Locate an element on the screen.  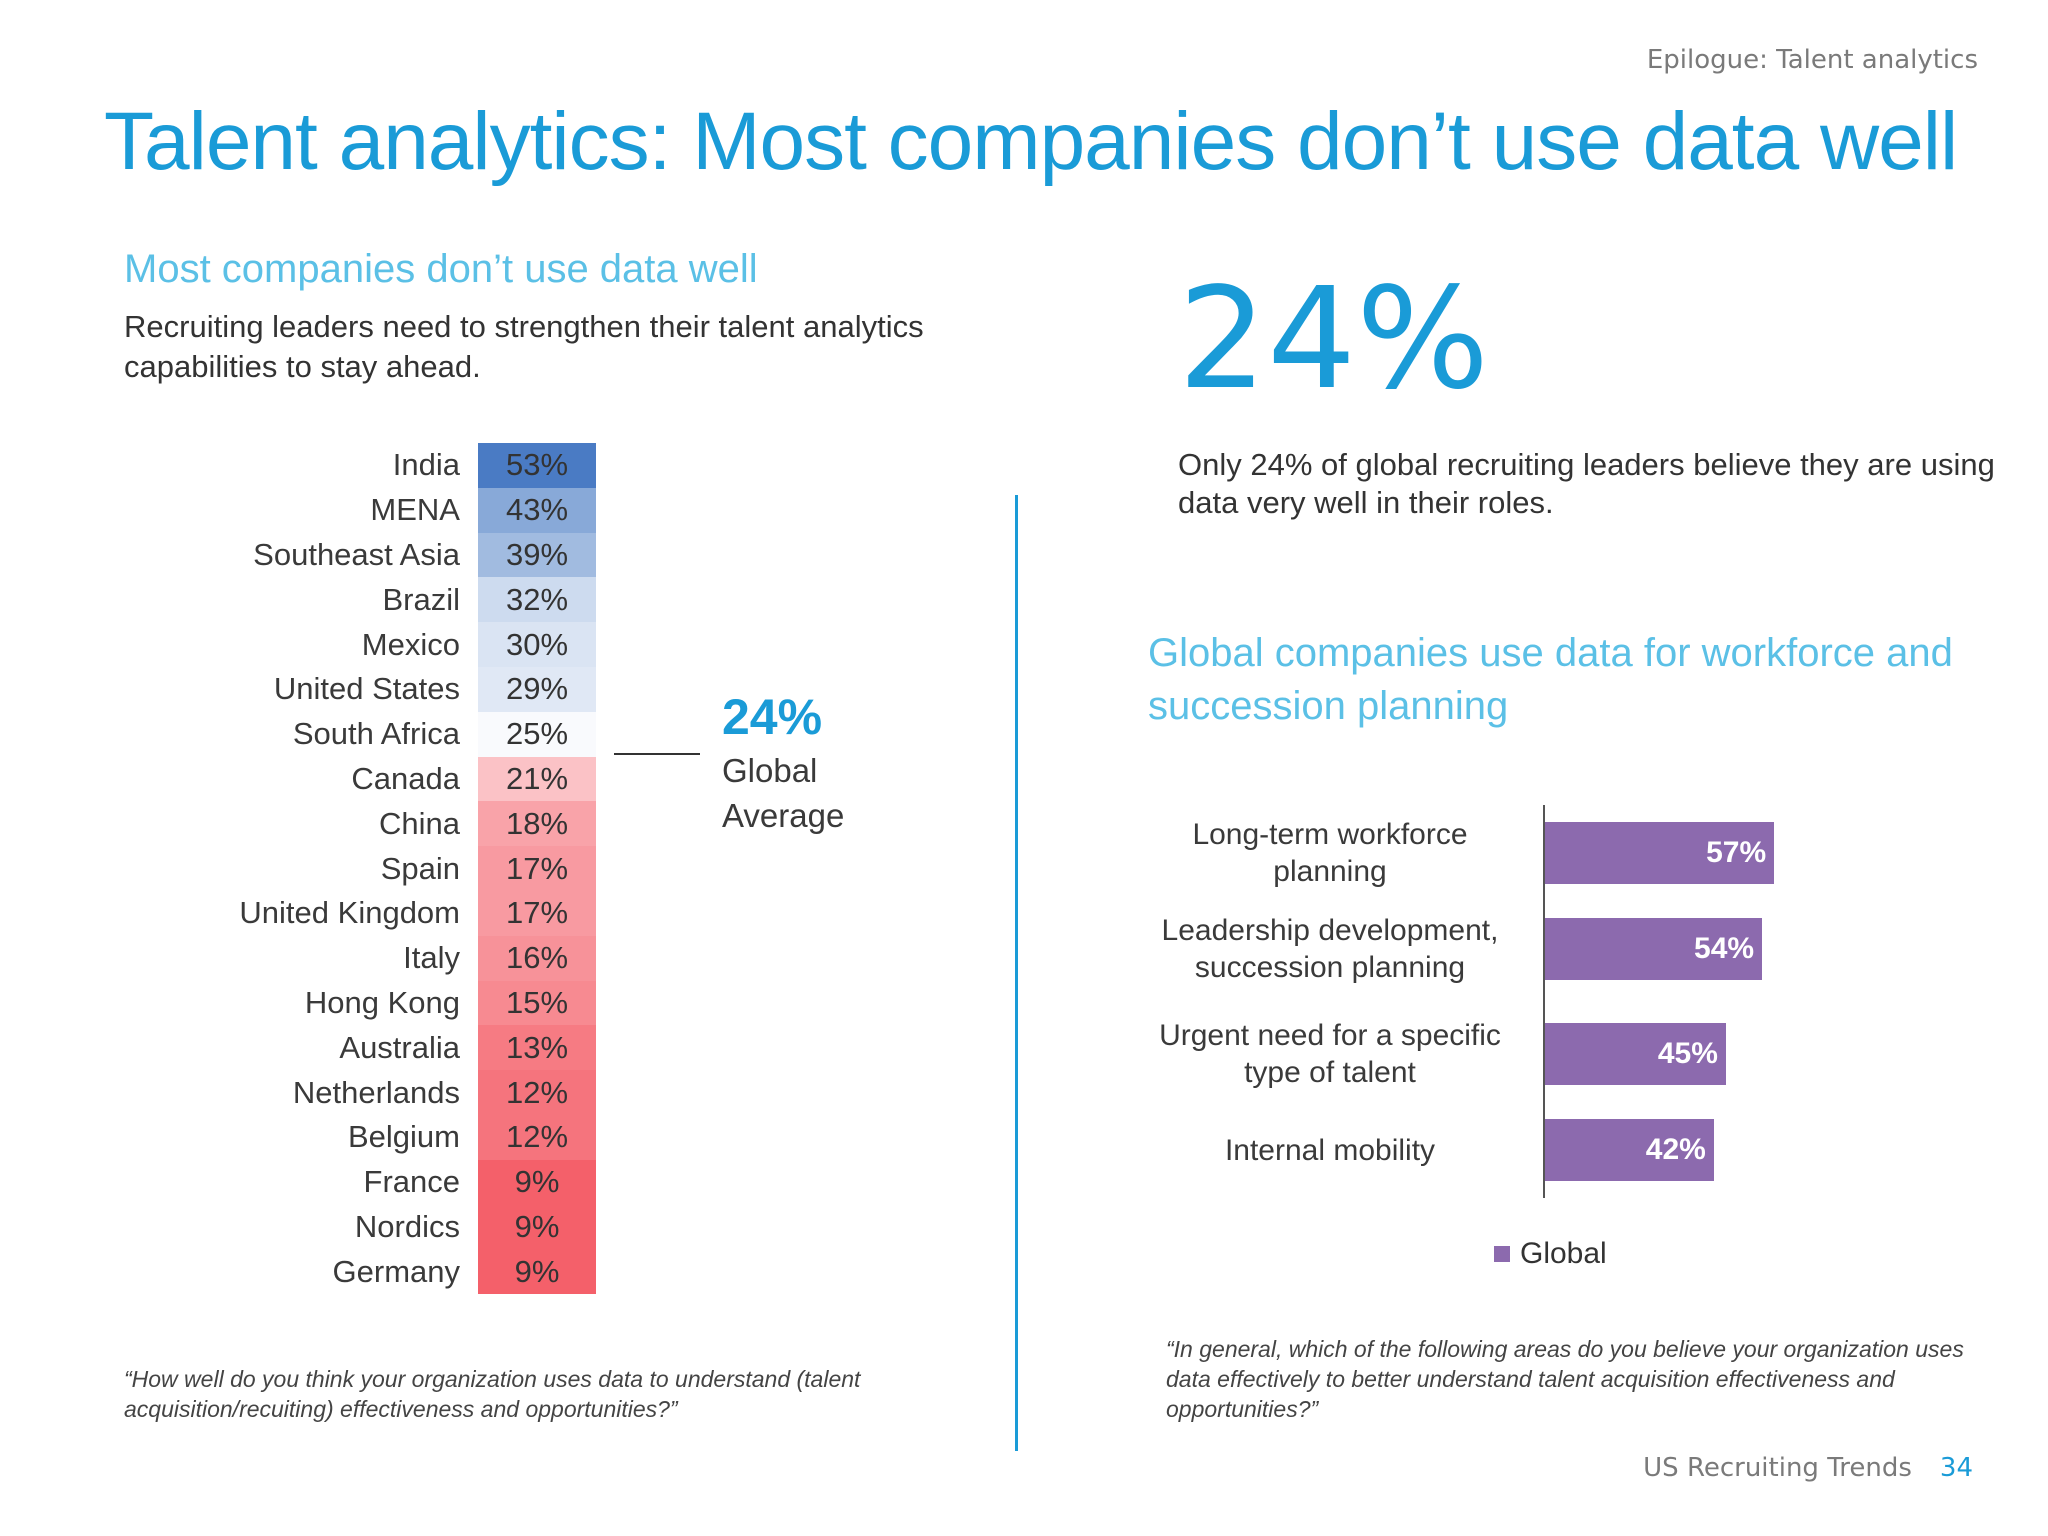
heatmap-country-label: Mexico is located at coordinates (410, 644).